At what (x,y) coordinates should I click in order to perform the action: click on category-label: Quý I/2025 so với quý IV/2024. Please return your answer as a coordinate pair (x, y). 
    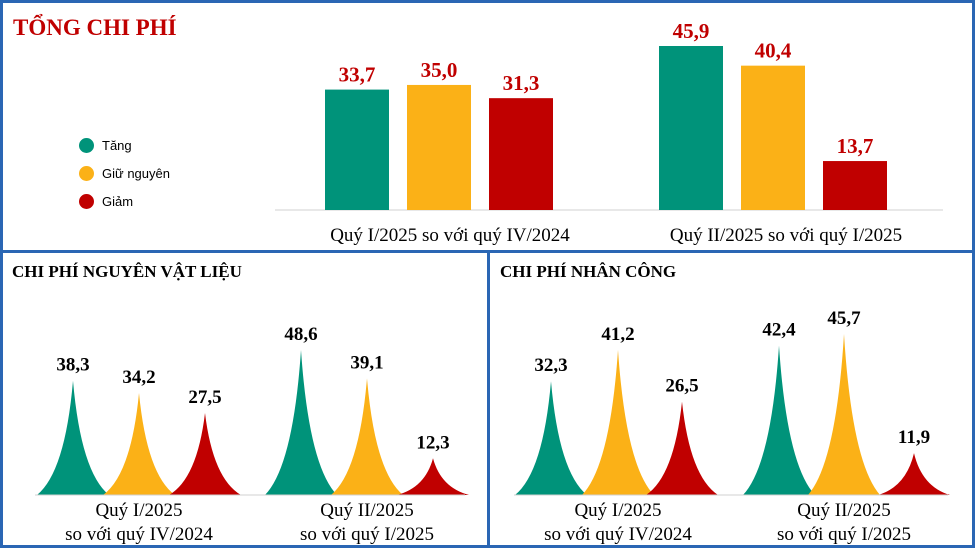
    Looking at the image, I should click on (450, 235).